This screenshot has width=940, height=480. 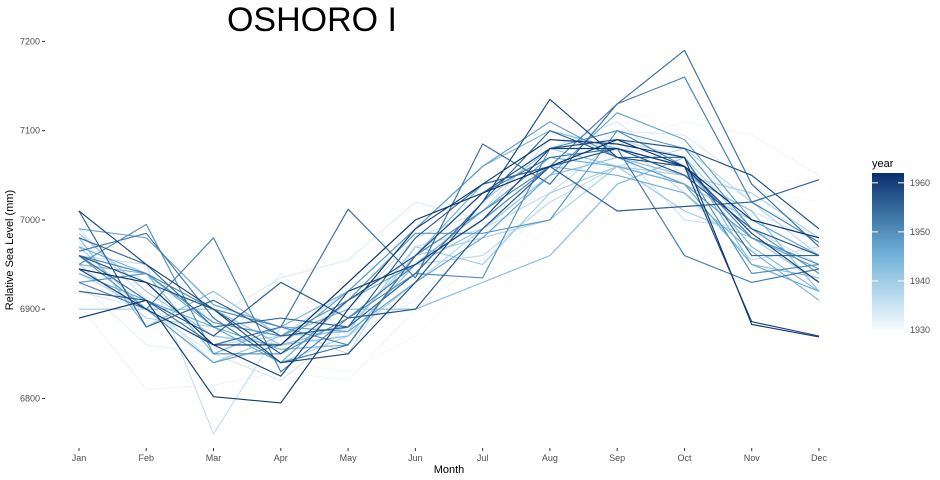 I want to click on y-tick-label: 6900, so click(x=30, y=309).